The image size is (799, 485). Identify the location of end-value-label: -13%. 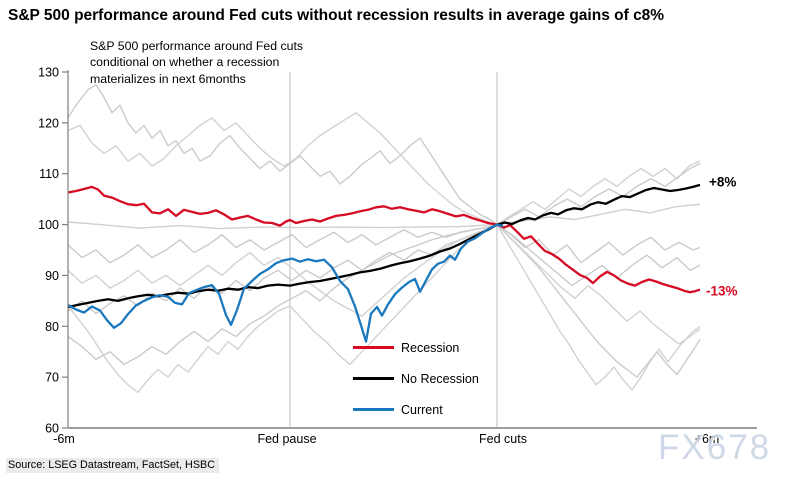
(722, 291).